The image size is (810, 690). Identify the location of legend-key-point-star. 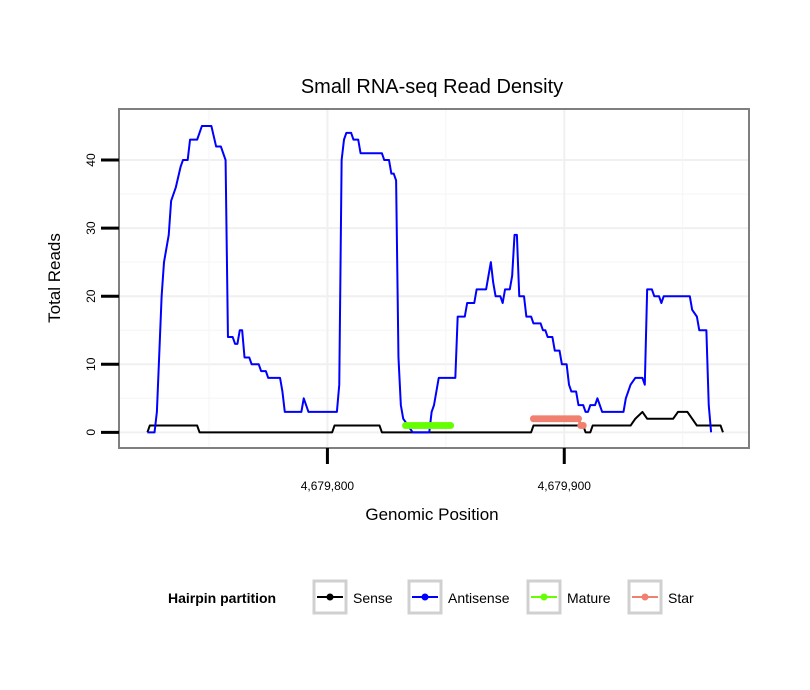
(645, 597).